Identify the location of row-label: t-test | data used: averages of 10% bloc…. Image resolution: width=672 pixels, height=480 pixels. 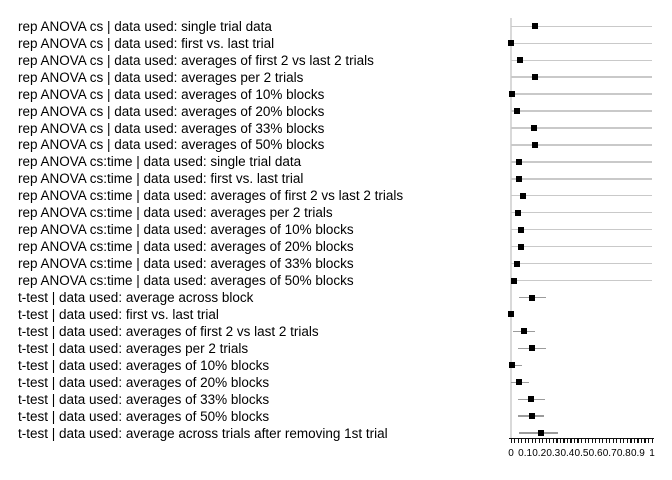
(144, 365).